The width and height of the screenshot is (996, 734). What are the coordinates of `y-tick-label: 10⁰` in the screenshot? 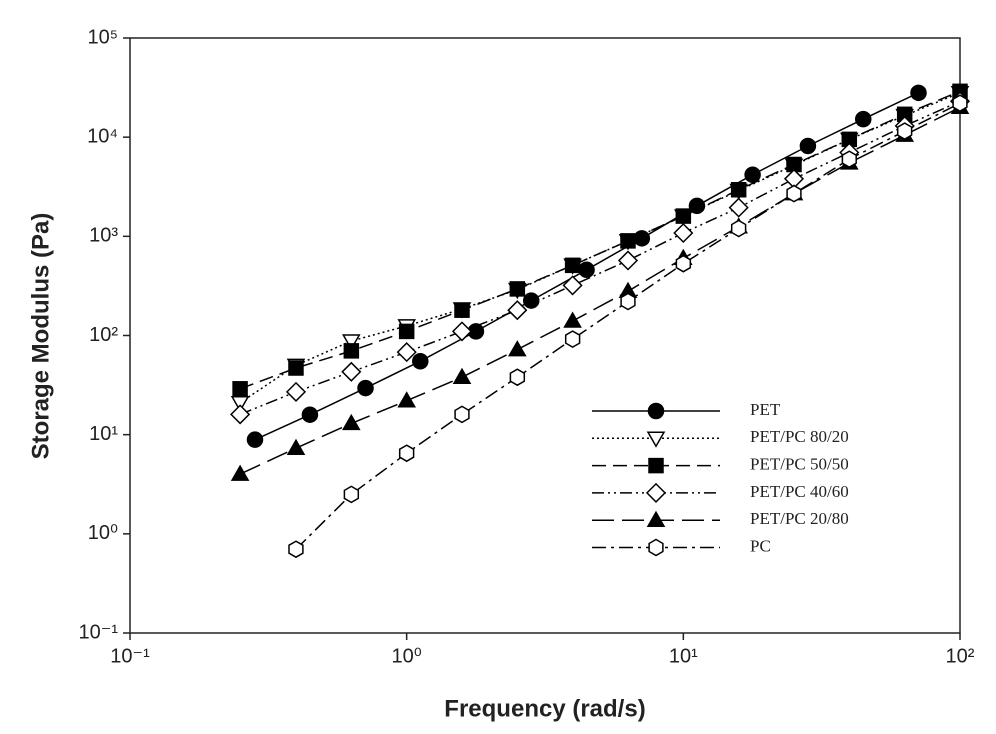 It's located at (103, 533).